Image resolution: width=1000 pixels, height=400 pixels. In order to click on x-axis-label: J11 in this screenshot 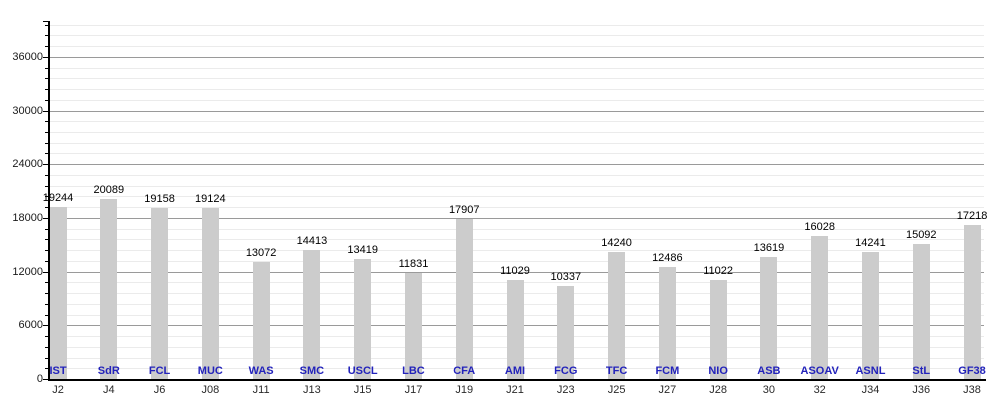, I will do `click(261, 390)`.